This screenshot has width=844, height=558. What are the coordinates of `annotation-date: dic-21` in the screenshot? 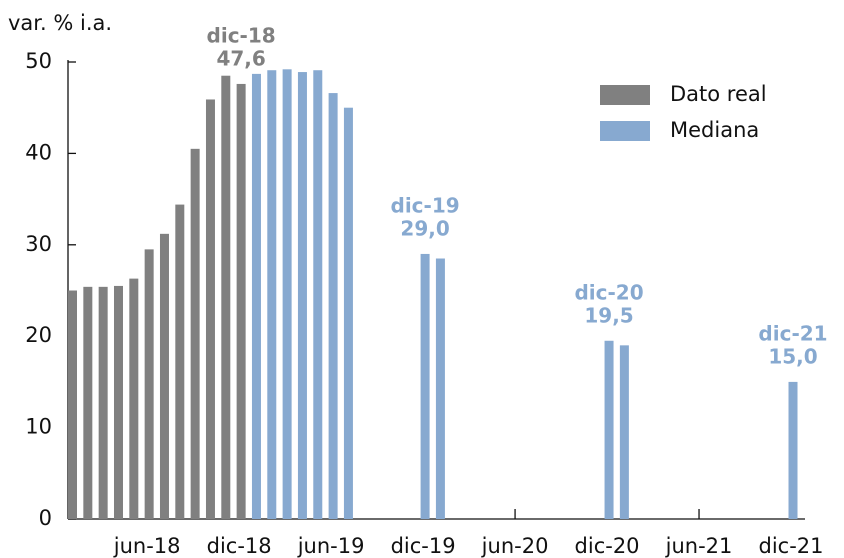 It's located at (792, 333).